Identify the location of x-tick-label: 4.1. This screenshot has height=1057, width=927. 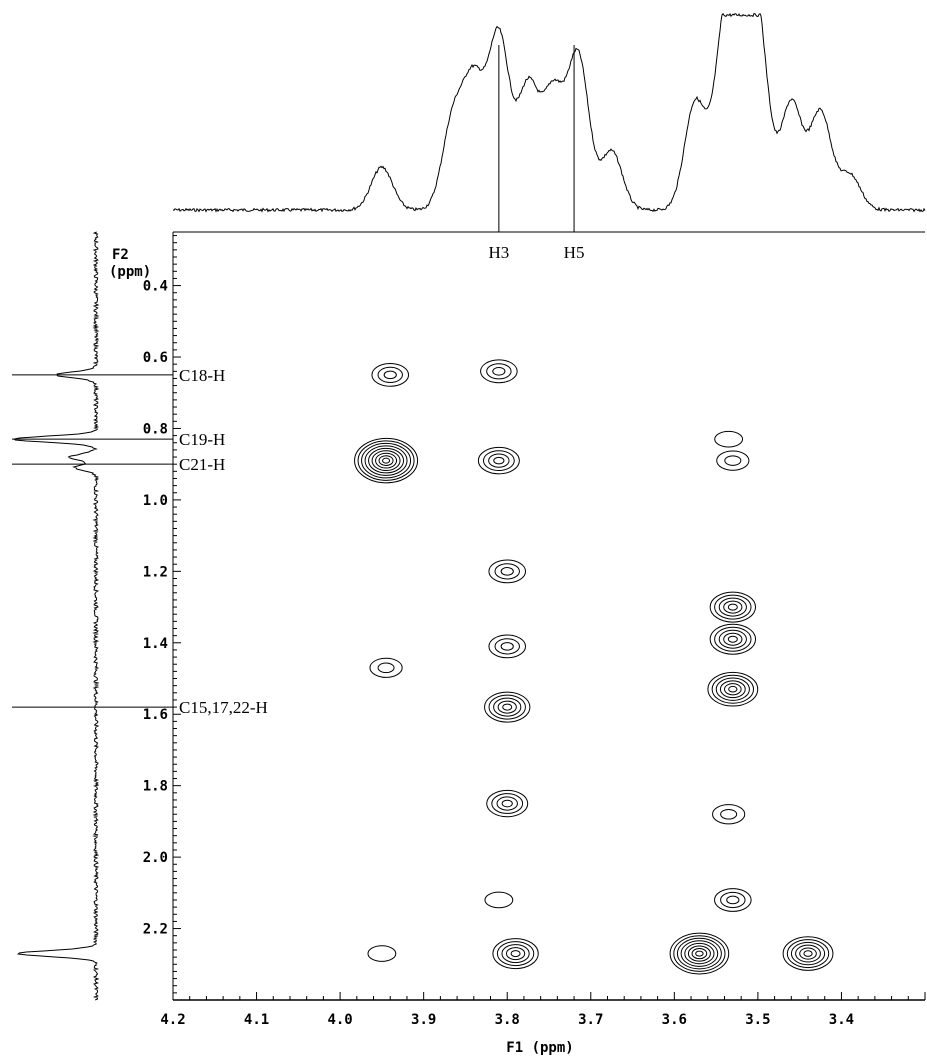
(256, 1020).